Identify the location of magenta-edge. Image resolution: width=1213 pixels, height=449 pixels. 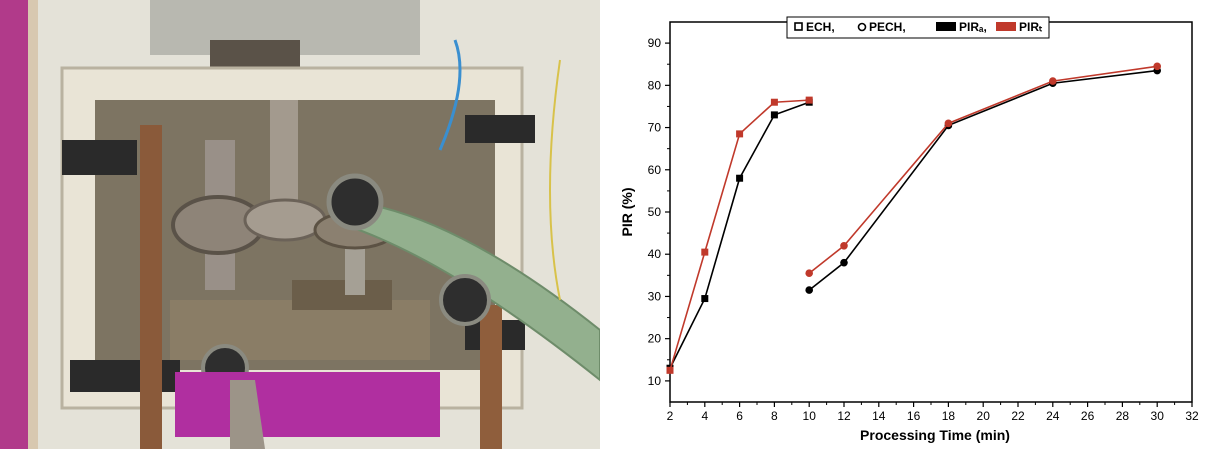
(14, 224).